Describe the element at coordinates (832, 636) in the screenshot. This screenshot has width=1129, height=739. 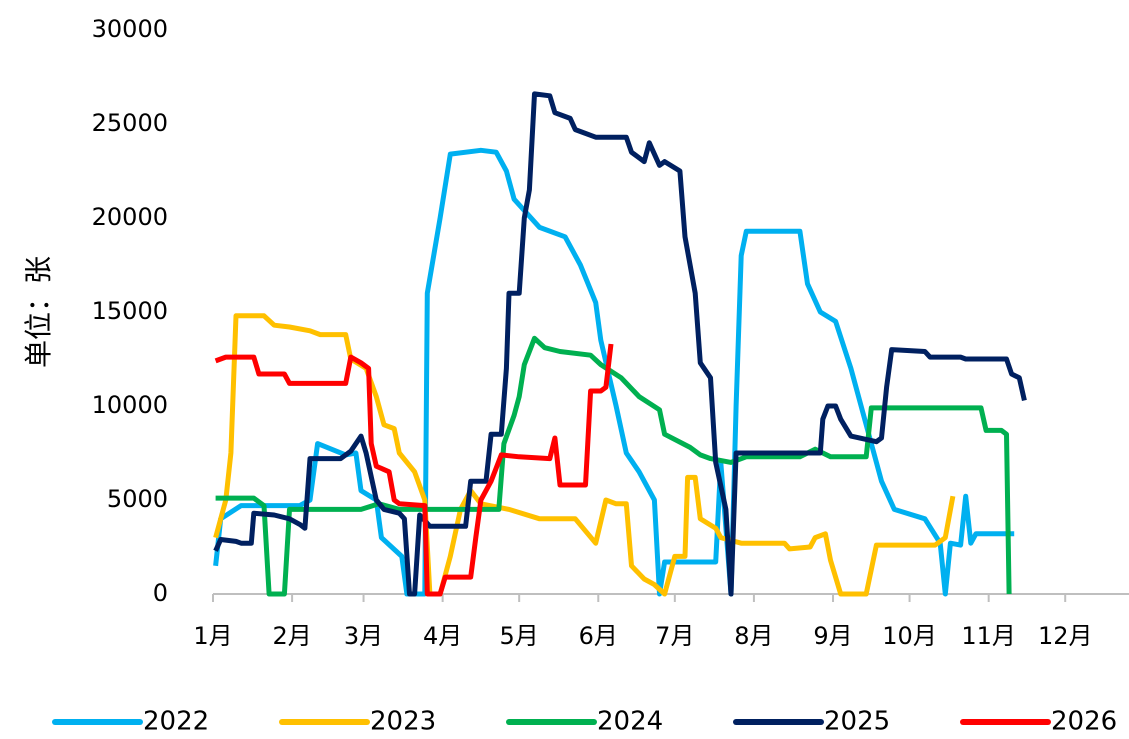
I see `x-tick-label: 9月` at that location.